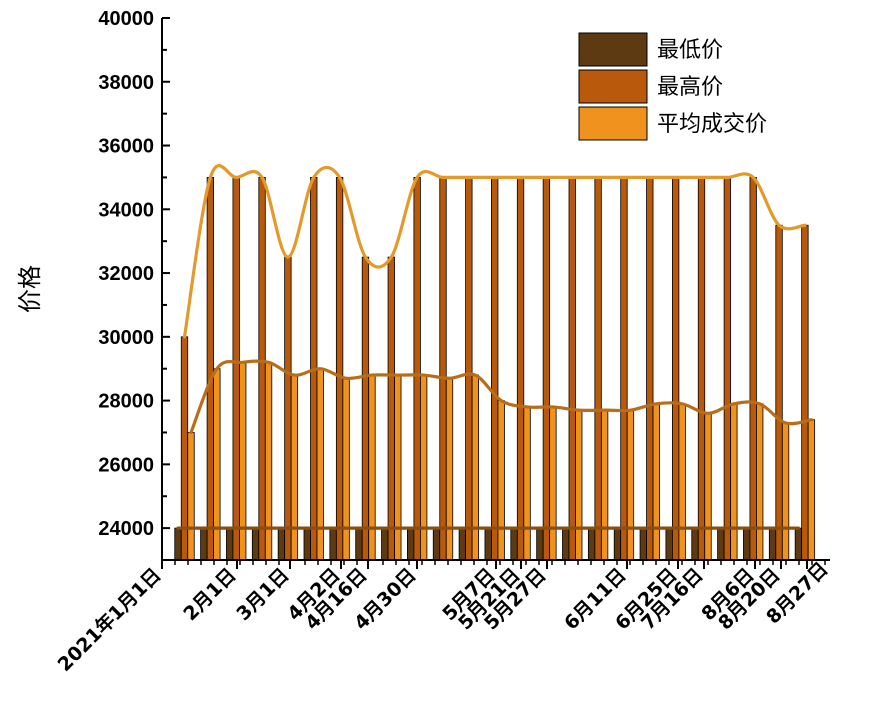 The width and height of the screenshot is (880, 719). I want to click on x-tick-label: 2021年1月1日, so click(109, 619).